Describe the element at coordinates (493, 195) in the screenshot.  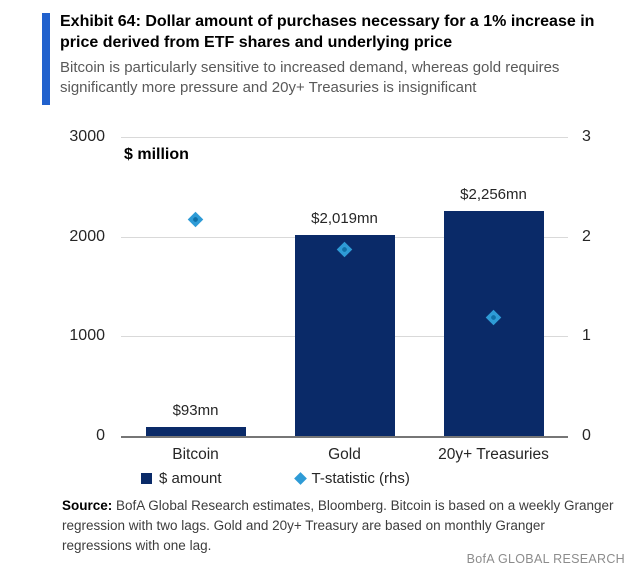
I see `bar-value-label: $2,256mn` at that location.